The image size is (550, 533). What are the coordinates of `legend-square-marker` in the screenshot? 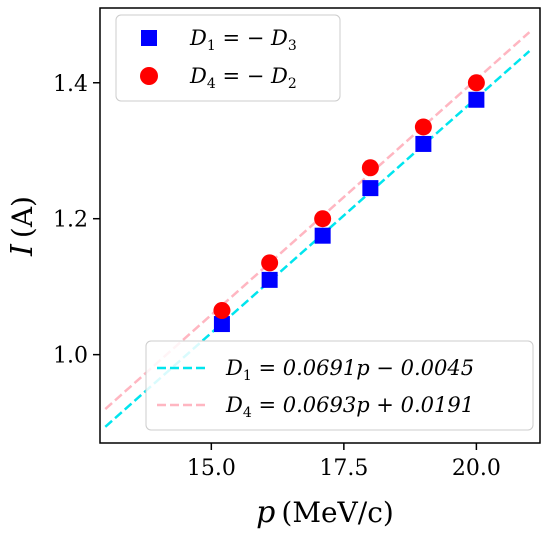 It's located at (149, 38).